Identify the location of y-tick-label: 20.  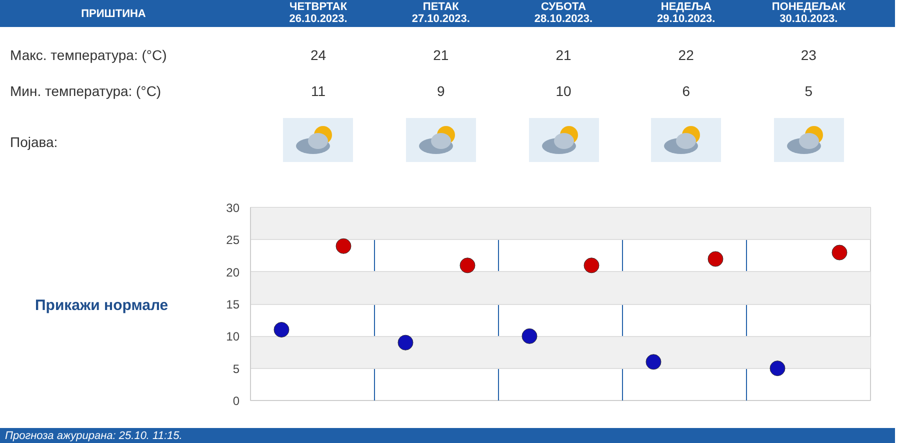
(233, 272).